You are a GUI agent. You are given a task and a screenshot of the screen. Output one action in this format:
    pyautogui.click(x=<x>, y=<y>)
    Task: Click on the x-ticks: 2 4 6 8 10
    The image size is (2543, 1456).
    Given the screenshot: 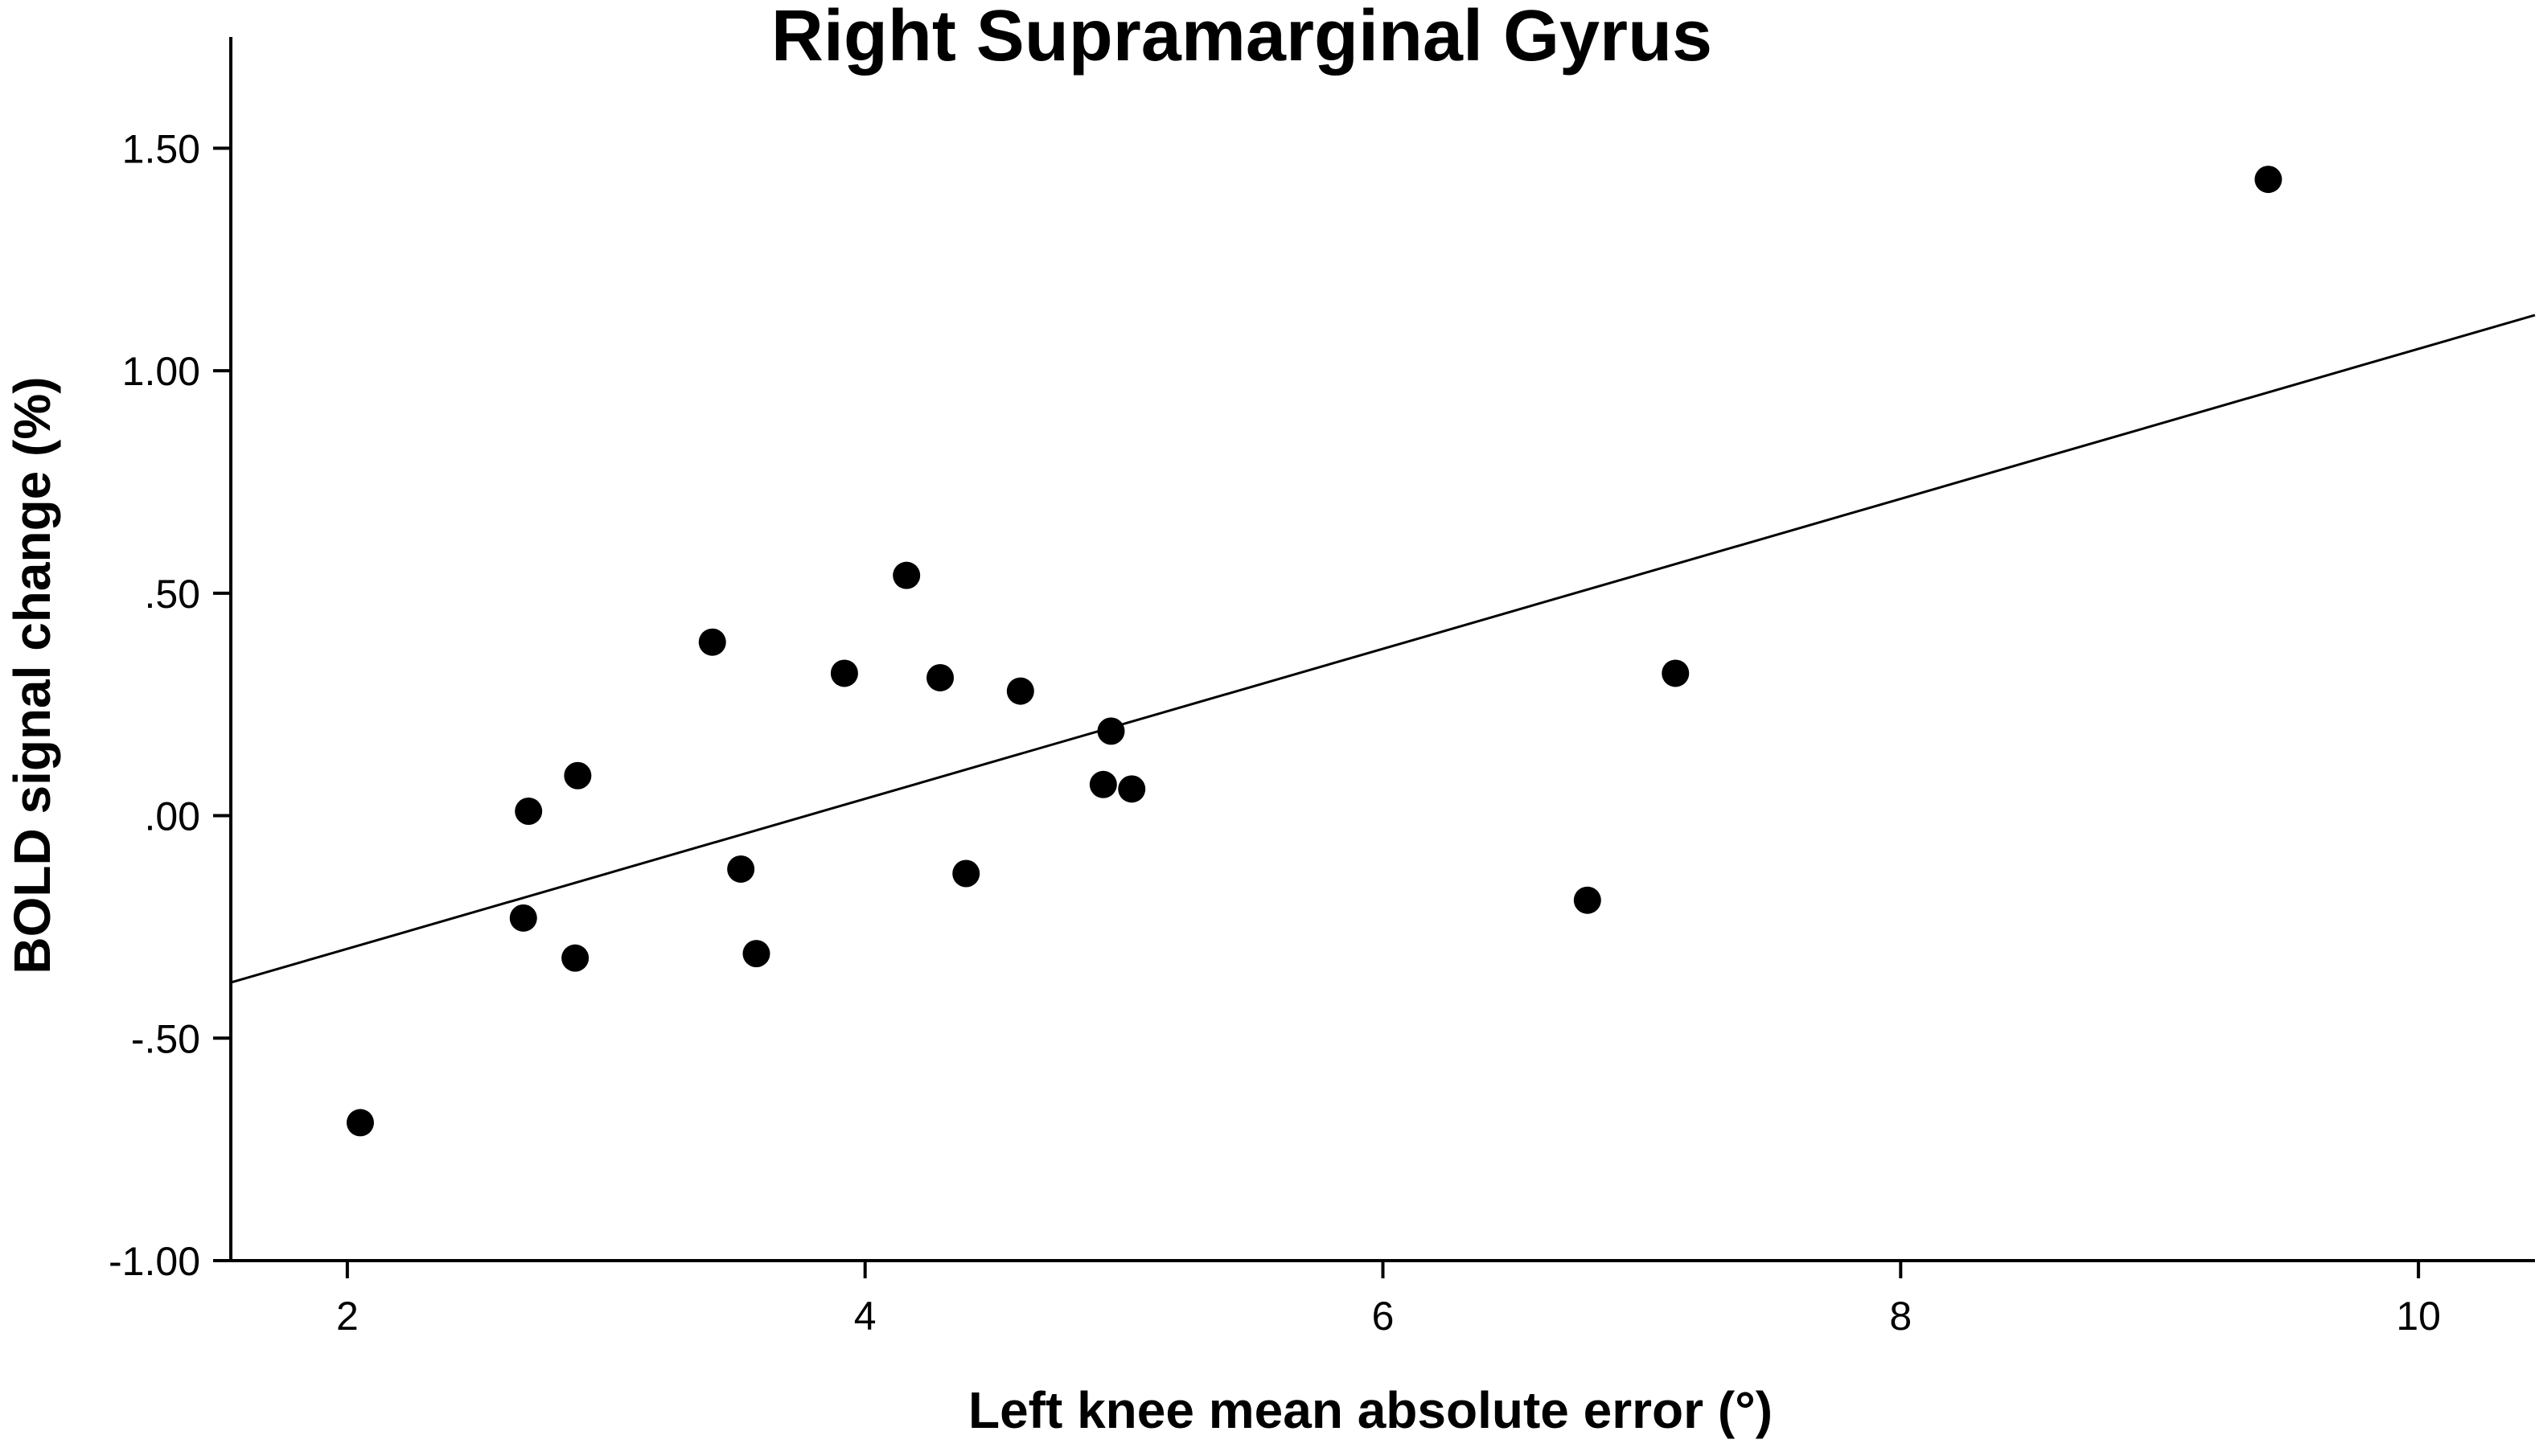 What is the action you would take?
    pyautogui.click(x=1388, y=1300)
    